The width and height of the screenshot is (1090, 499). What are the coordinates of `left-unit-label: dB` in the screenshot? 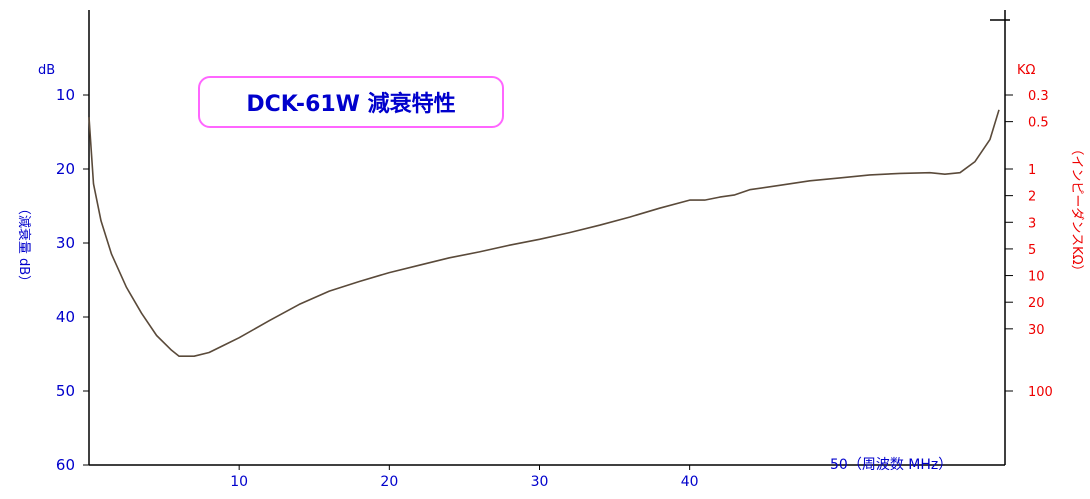 It's located at (46, 70).